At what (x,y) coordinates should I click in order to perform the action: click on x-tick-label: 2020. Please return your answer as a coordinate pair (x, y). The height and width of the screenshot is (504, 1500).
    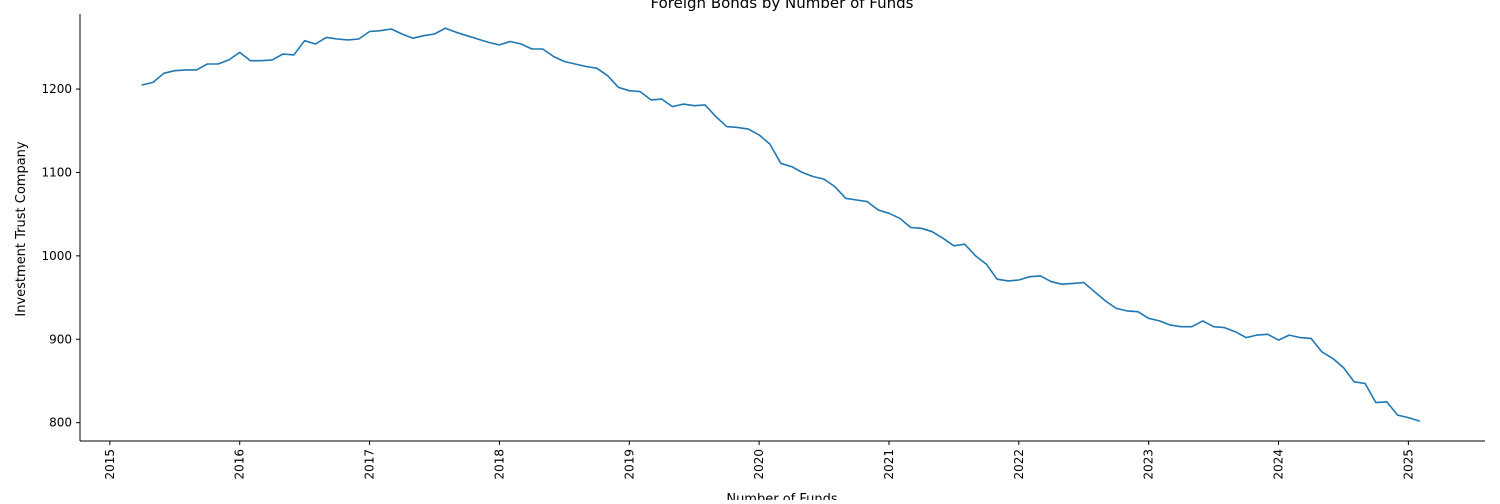
    Looking at the image, I should click on (759, 464).